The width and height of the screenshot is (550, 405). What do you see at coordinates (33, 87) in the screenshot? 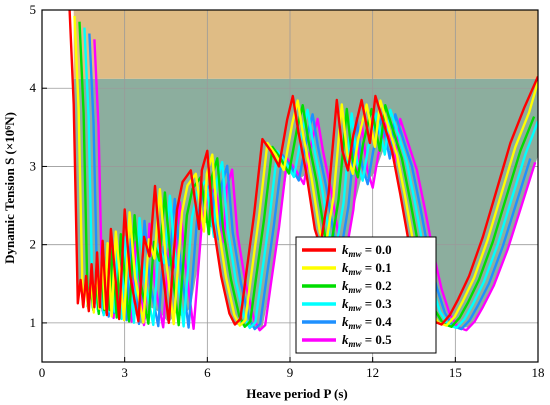
I see `y-tick-label: 4` at bounding box center [33, 87].